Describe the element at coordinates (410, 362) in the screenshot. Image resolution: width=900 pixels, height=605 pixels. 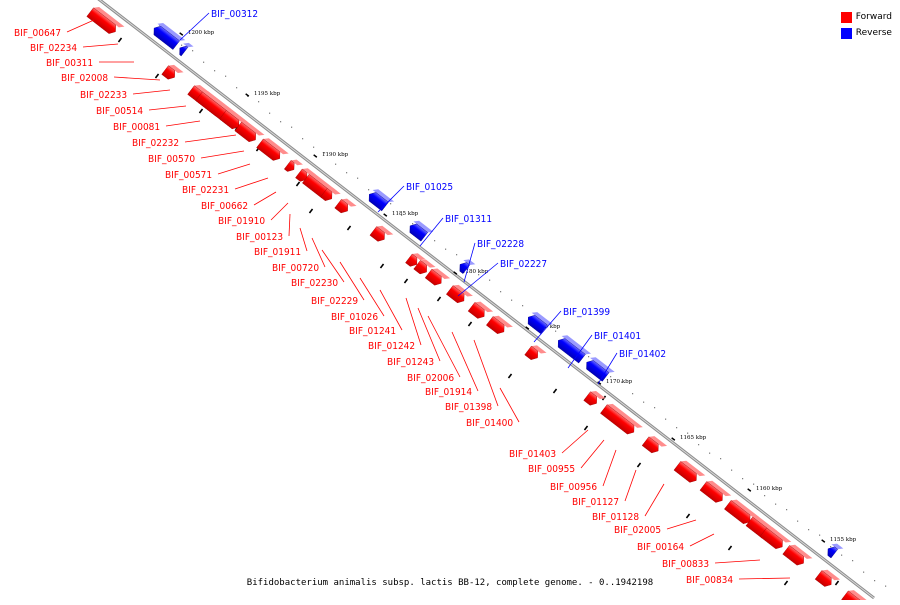
I see `forward-gene-label: BIF_01243` at that location.